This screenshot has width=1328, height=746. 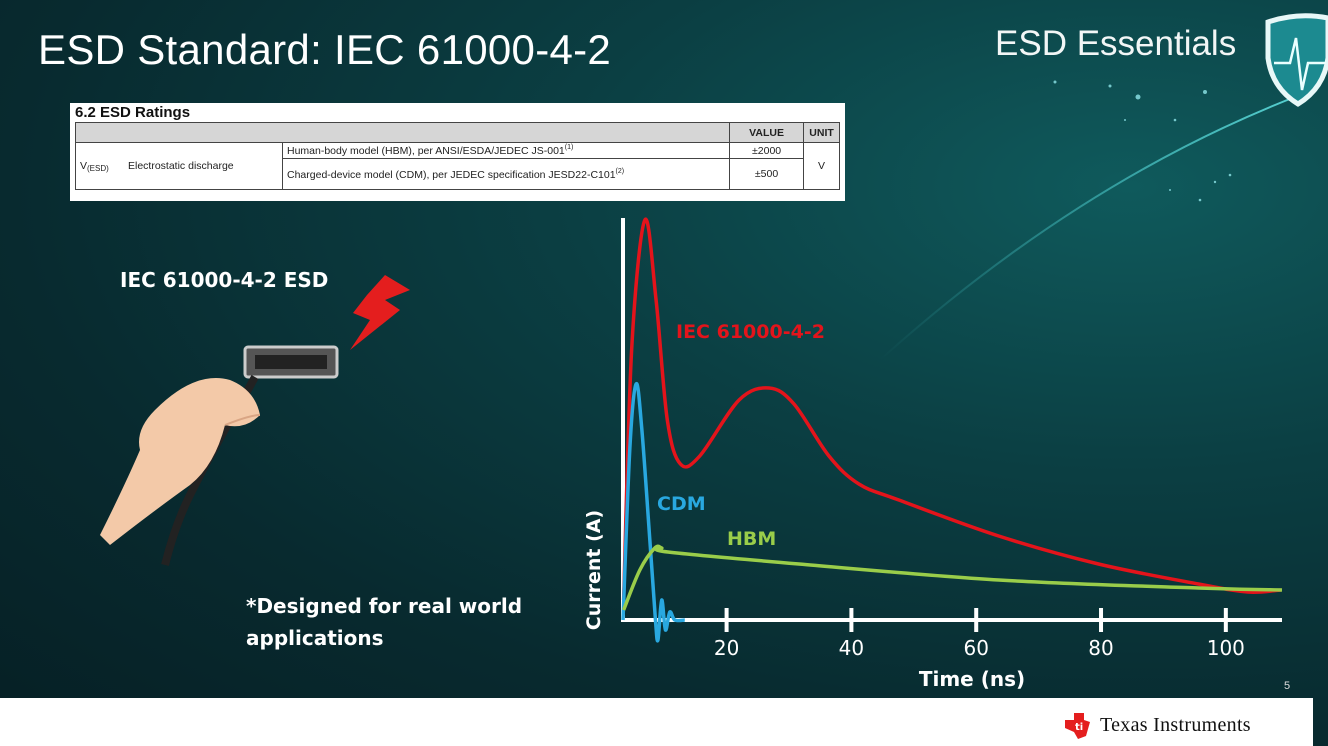 What do you see at coordinates (594, 570) in the screenshot?
I see `y-axis-label: Current (A)` at bounding box center [594, 570].